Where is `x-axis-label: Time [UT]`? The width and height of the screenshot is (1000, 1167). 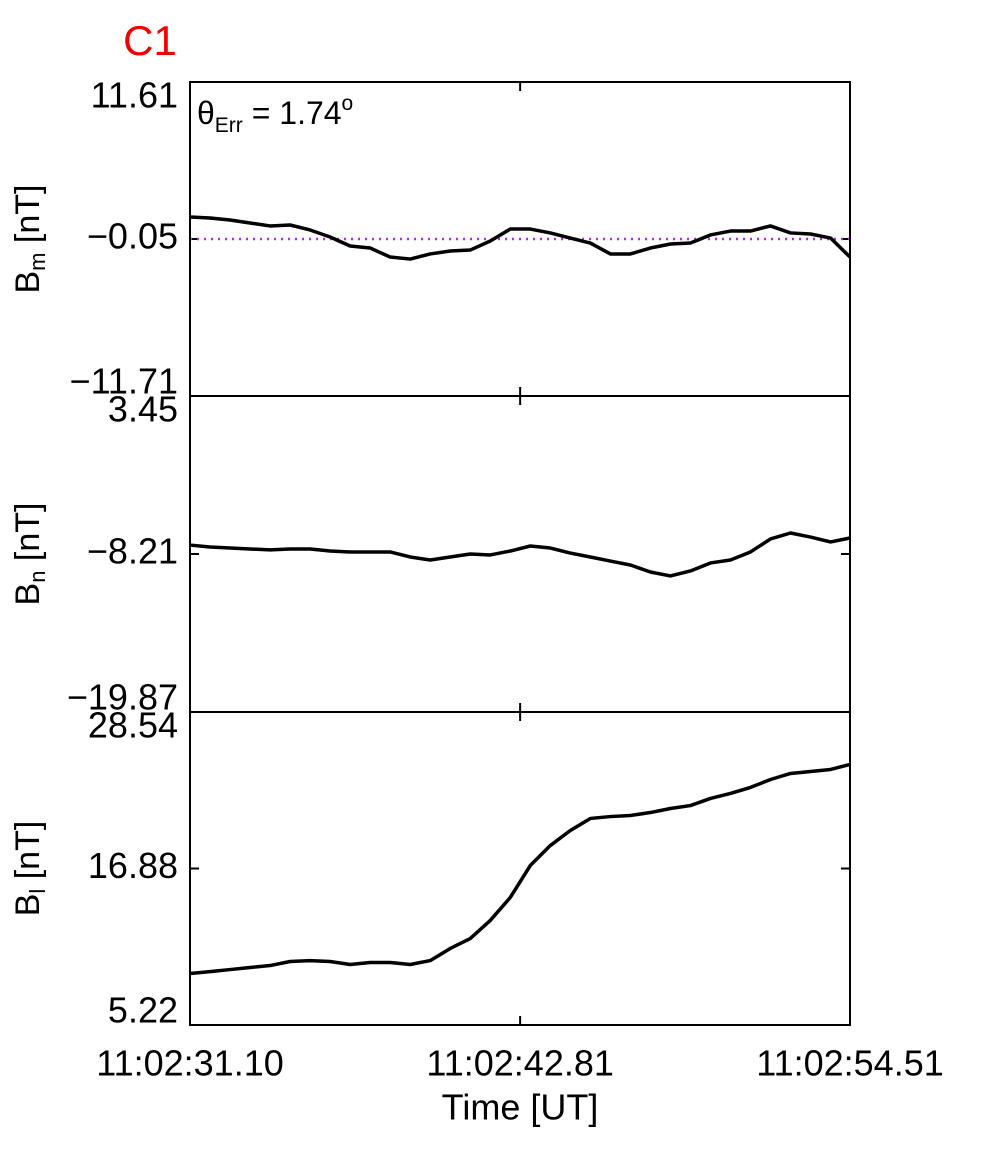
x-axis-label: Time [UT] is located at coordinates (520, 1107).